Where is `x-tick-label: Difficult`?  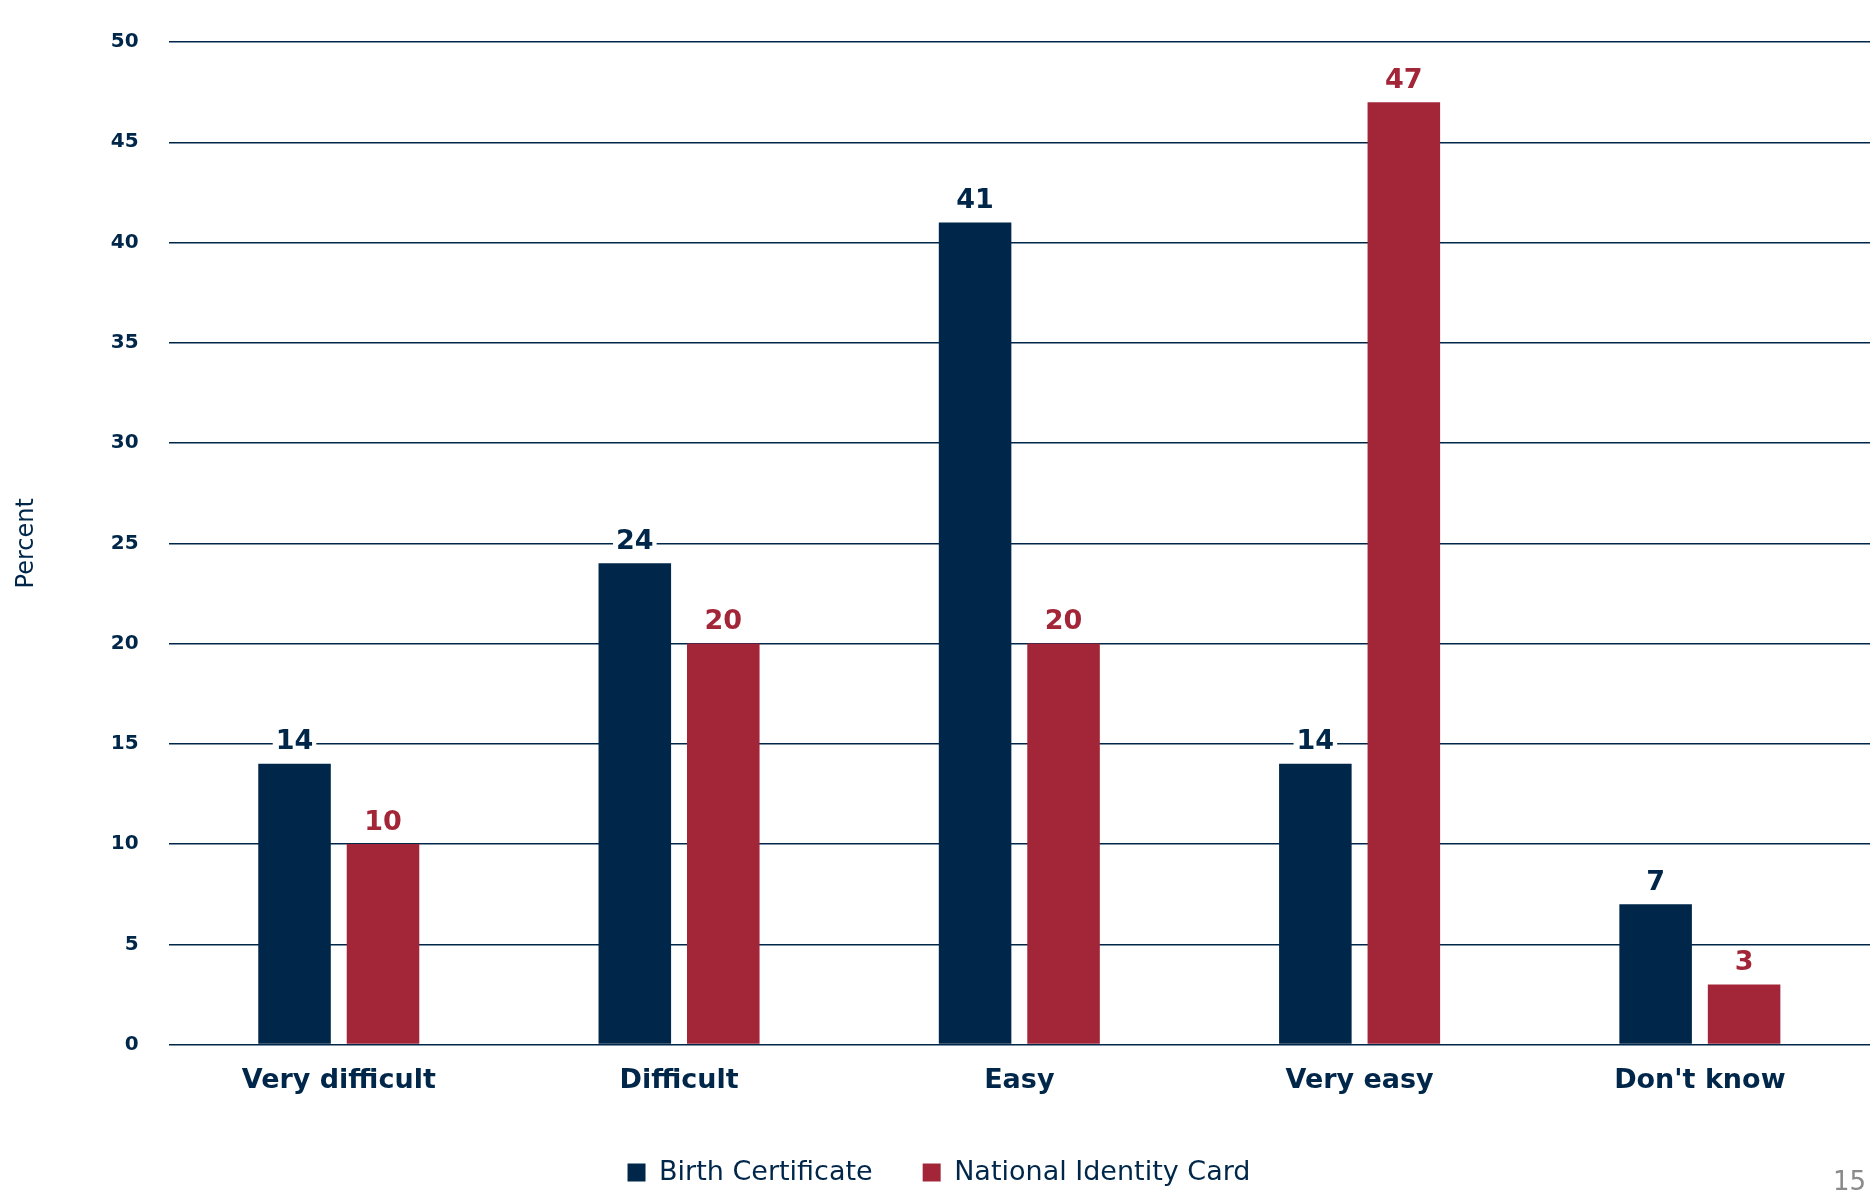 x-tick-label: Difficult is located at coordinates (679, 1078).